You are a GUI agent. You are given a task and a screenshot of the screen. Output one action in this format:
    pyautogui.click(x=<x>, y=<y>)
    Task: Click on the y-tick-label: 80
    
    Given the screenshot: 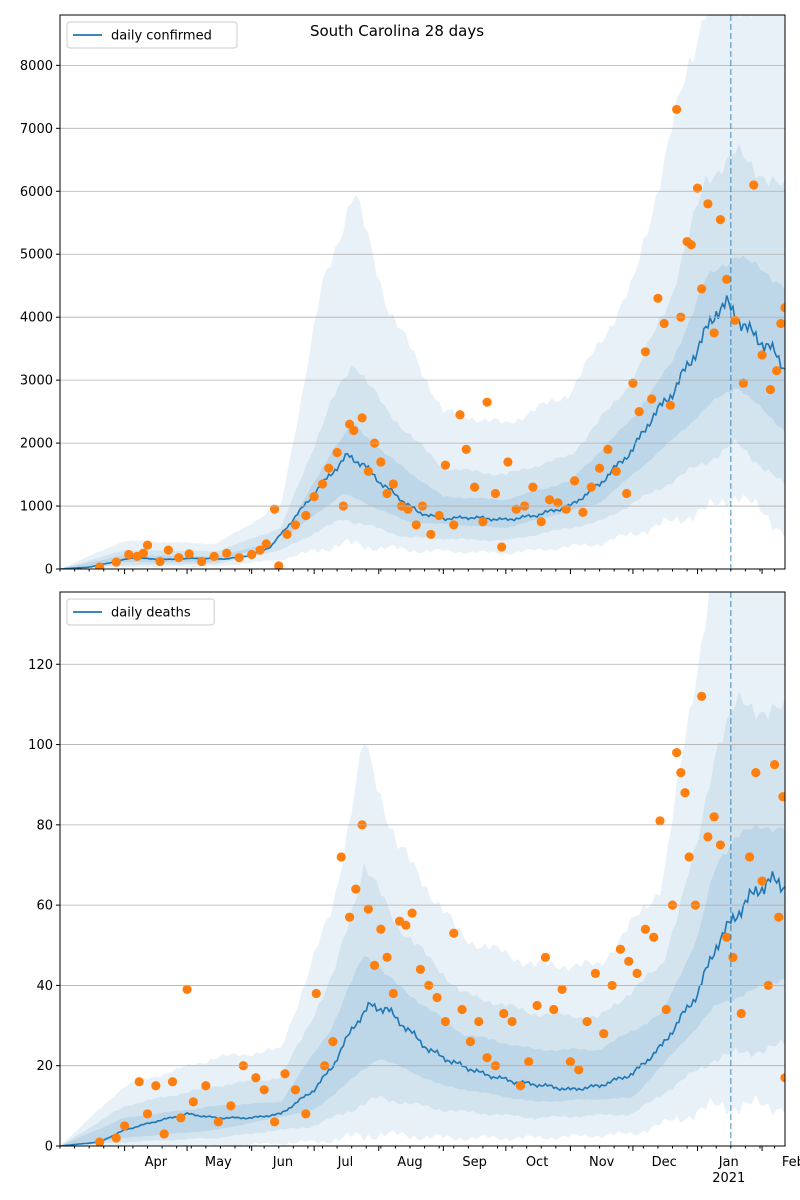 What is the action you would take?
    pyautogui.click(x=44, y=825)
    